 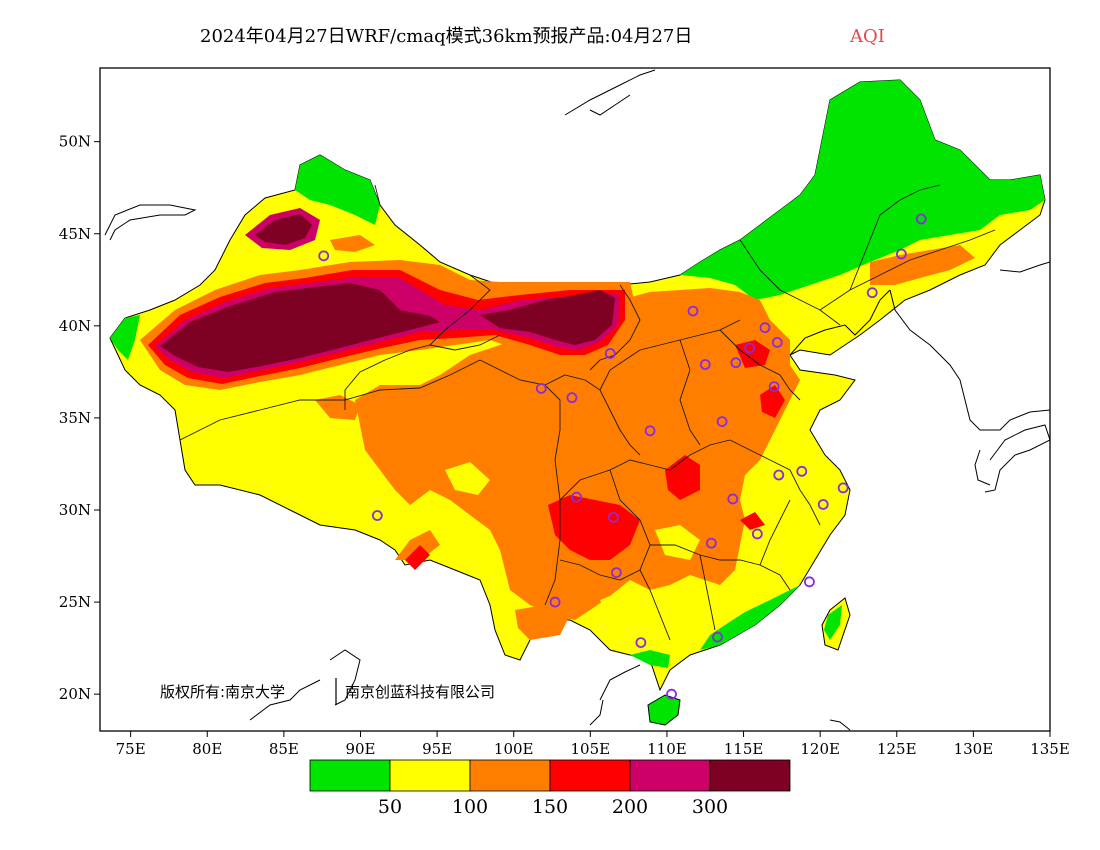 What do you see at coordinates (446, 36) in the screenshot?
I see `map-title: 2024年04月27日WRF/cmaq模式36km预报产品:04月27日` at bounding box center [446, 36].